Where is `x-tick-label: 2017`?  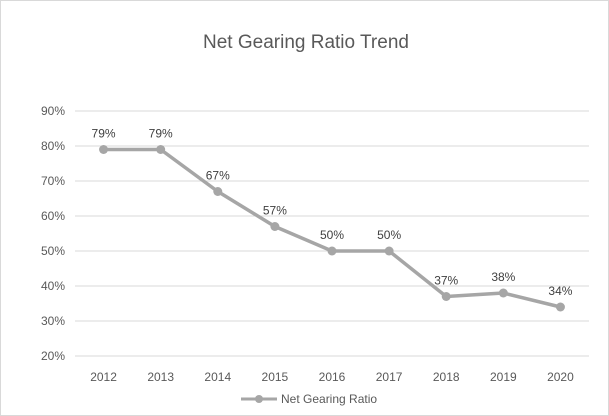
x-tick-label: 2017 is located at coordinates (389, 377).